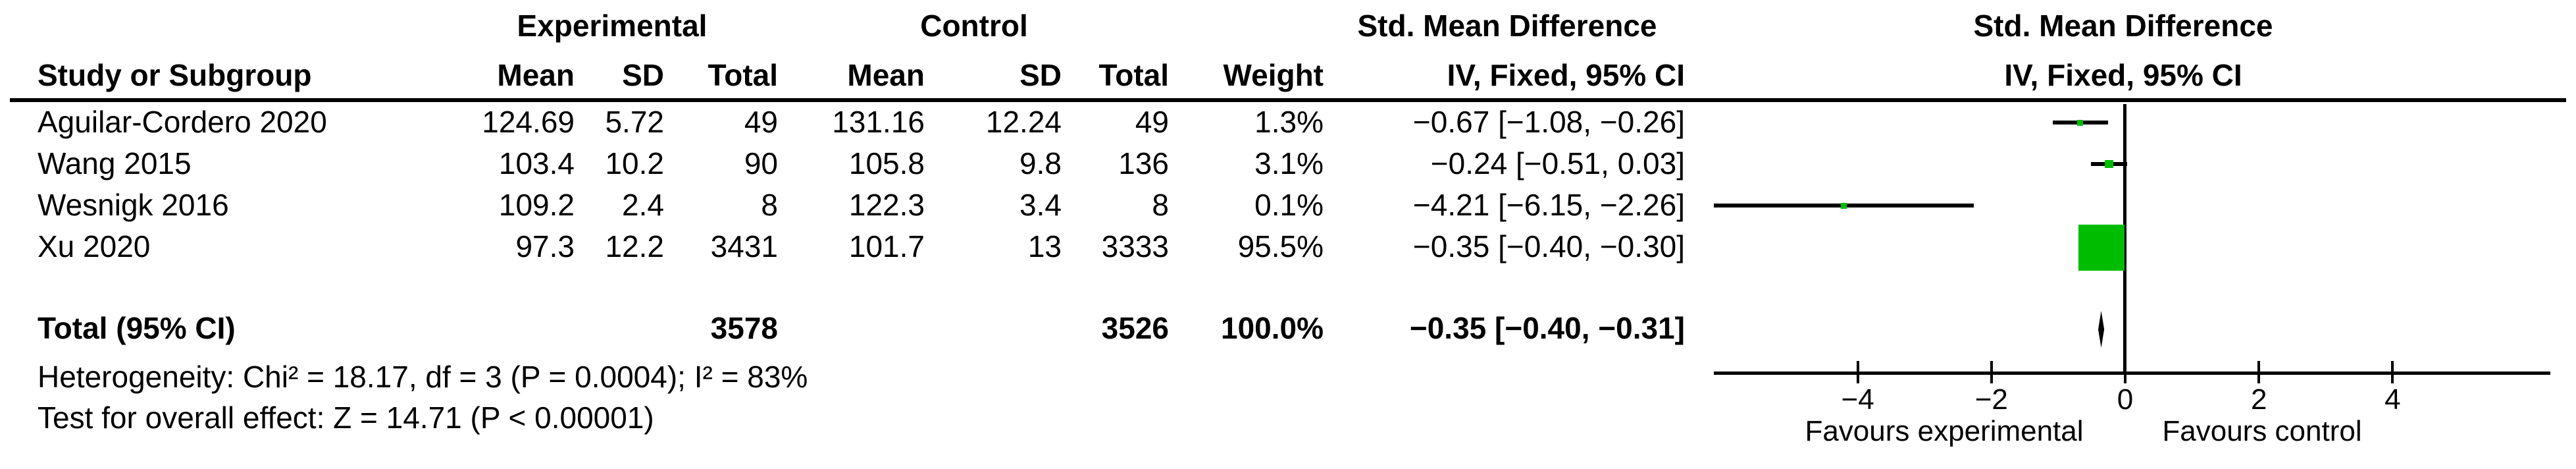  I want to click on total-ctl-total: 3526, so click(1135, 328).